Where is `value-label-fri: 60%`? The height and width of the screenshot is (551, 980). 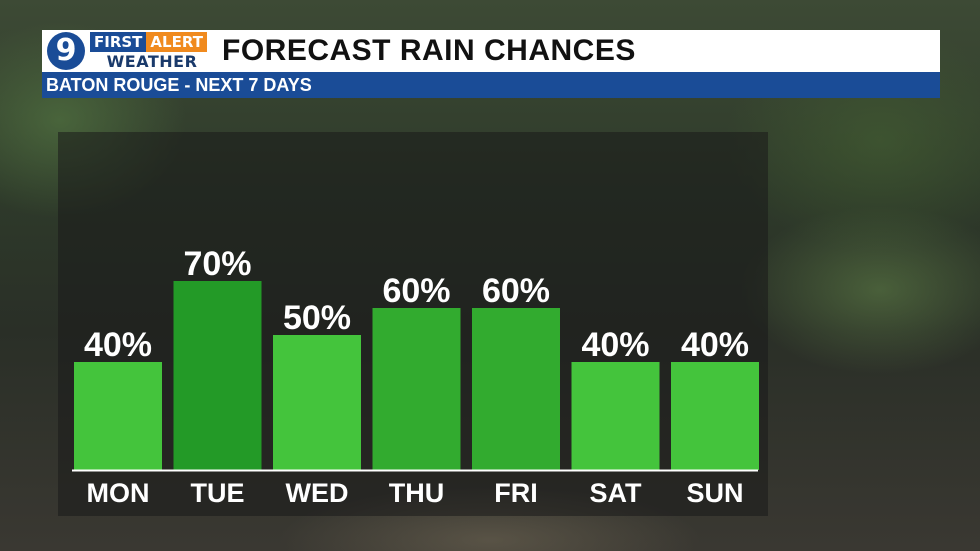 value-label-fri: 60% is located at coordinates (516, 291).